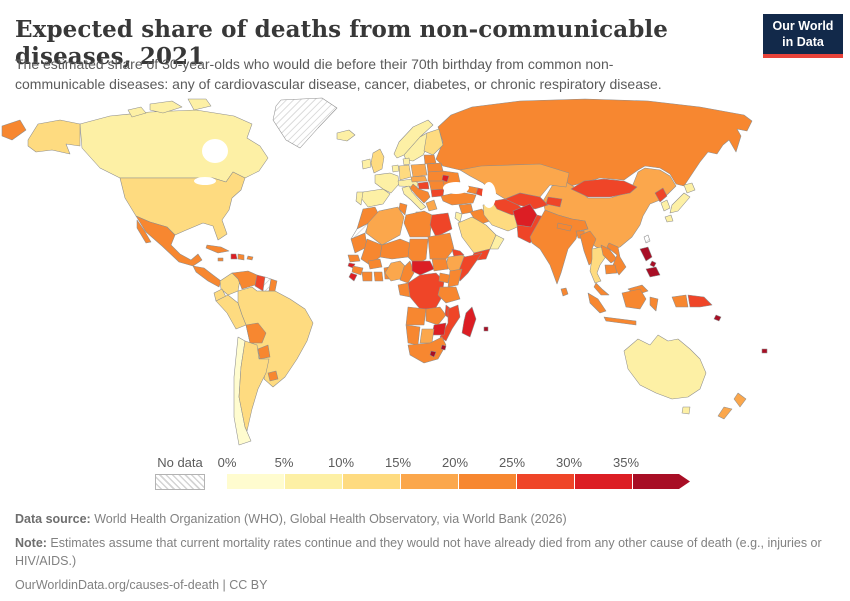 Image resolution: width=850 pixels, height=601 pixels. Describe the element at coordinates (458, 198) in the screenshot. I see `country-turkey` at that location.